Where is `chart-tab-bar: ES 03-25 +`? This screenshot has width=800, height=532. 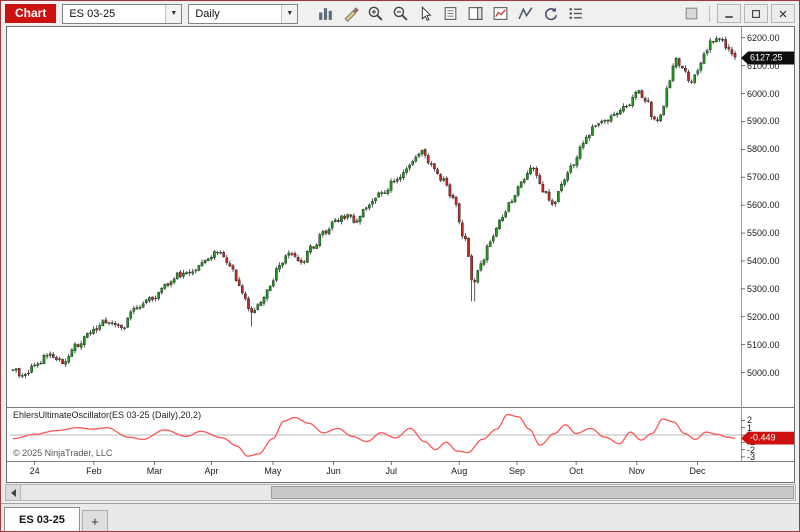 chart-tab-bar: ES 03-25 + is located at coordinates (400, 517).